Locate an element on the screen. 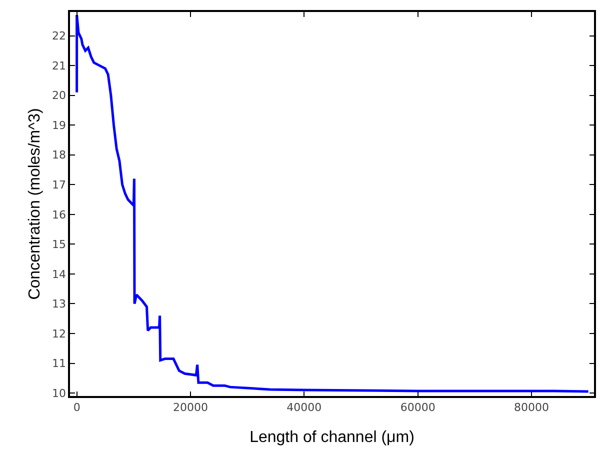 Image resolution: width=601 pixels, height=458 pixels. y-tick-label: 18 is located at coordinates (59, 155).